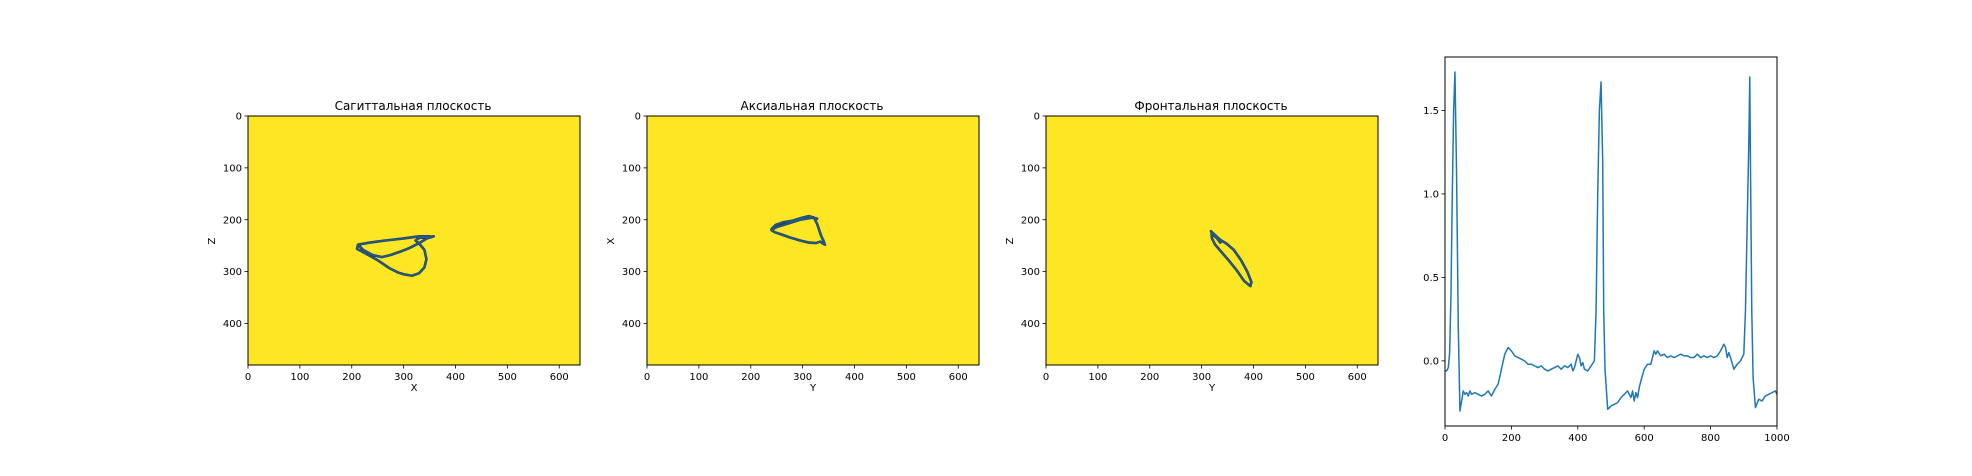  I want to click on panel-title: Фронтальная плоскость, so click(1210, 106).